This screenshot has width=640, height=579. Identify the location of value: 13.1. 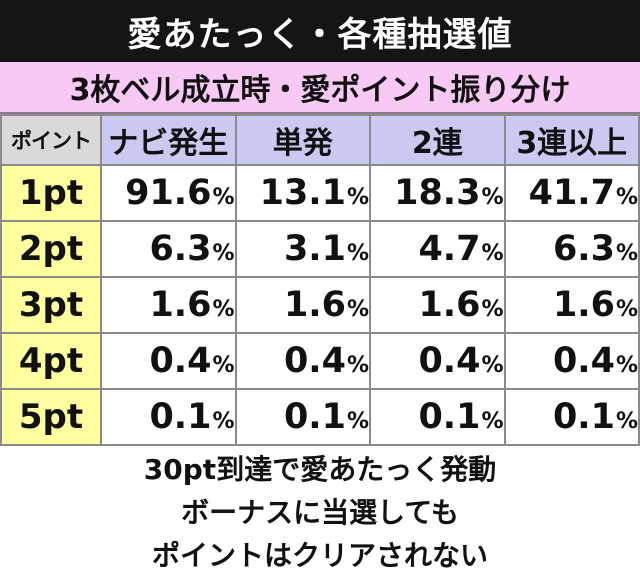
(302, 193).